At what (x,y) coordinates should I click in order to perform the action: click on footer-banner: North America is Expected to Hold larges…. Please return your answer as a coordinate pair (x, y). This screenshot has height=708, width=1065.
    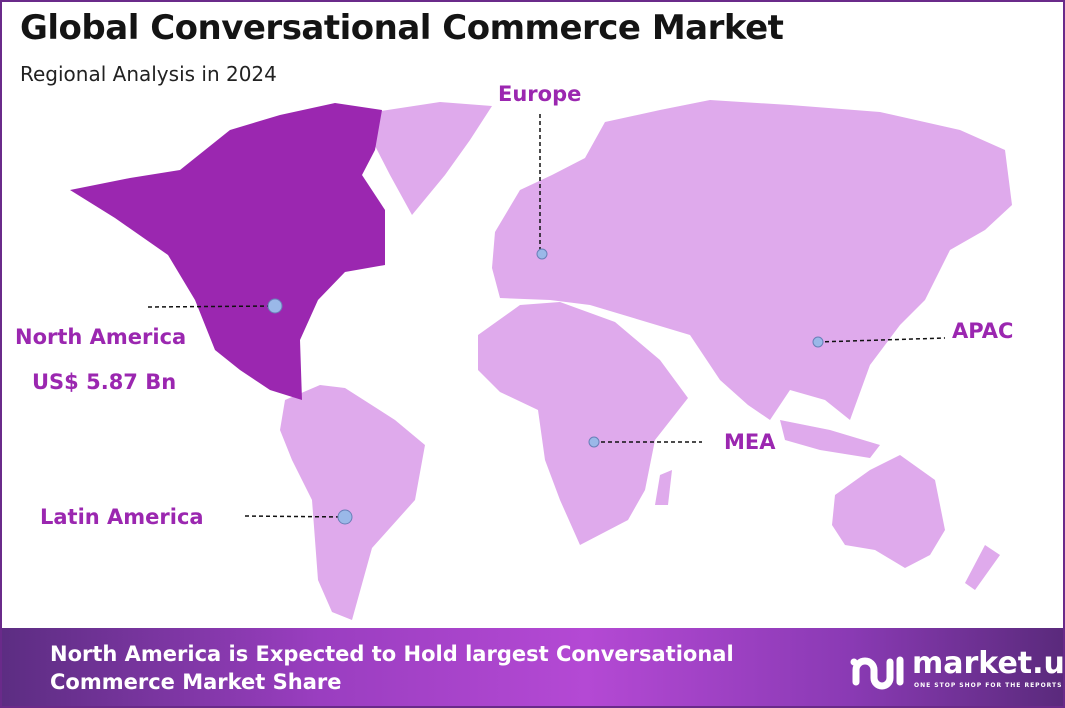
    Looking at the image, I should click on (533, 667).